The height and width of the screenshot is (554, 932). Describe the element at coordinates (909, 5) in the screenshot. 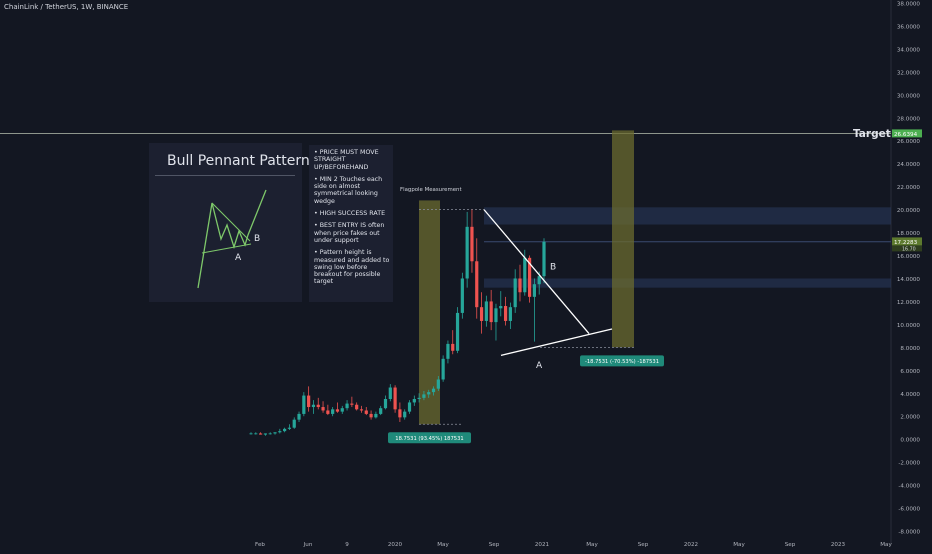

I see `y-tick-label: 38.0000` at that location.